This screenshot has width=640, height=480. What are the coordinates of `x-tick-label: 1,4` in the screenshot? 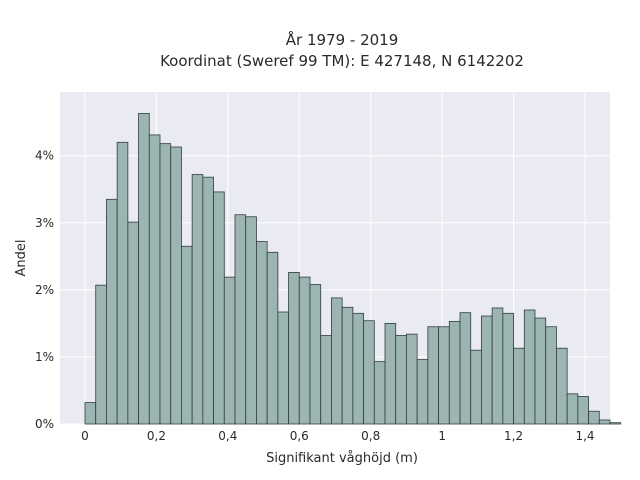 It's located at (584, 436).